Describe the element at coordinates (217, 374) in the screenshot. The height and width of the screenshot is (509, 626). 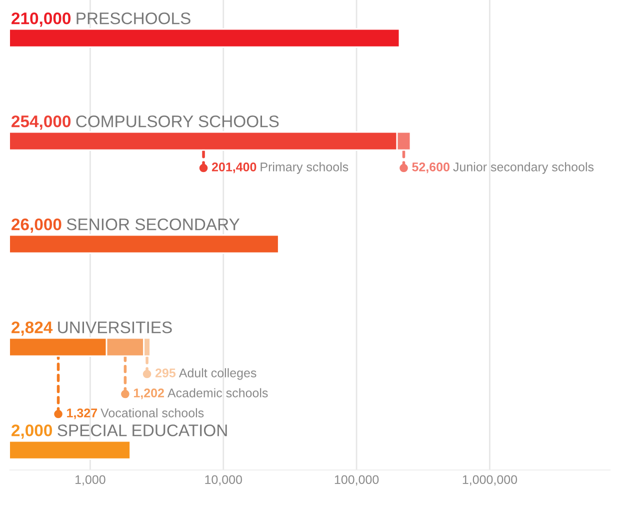
I see `annotation: Adult colleges` at that location.